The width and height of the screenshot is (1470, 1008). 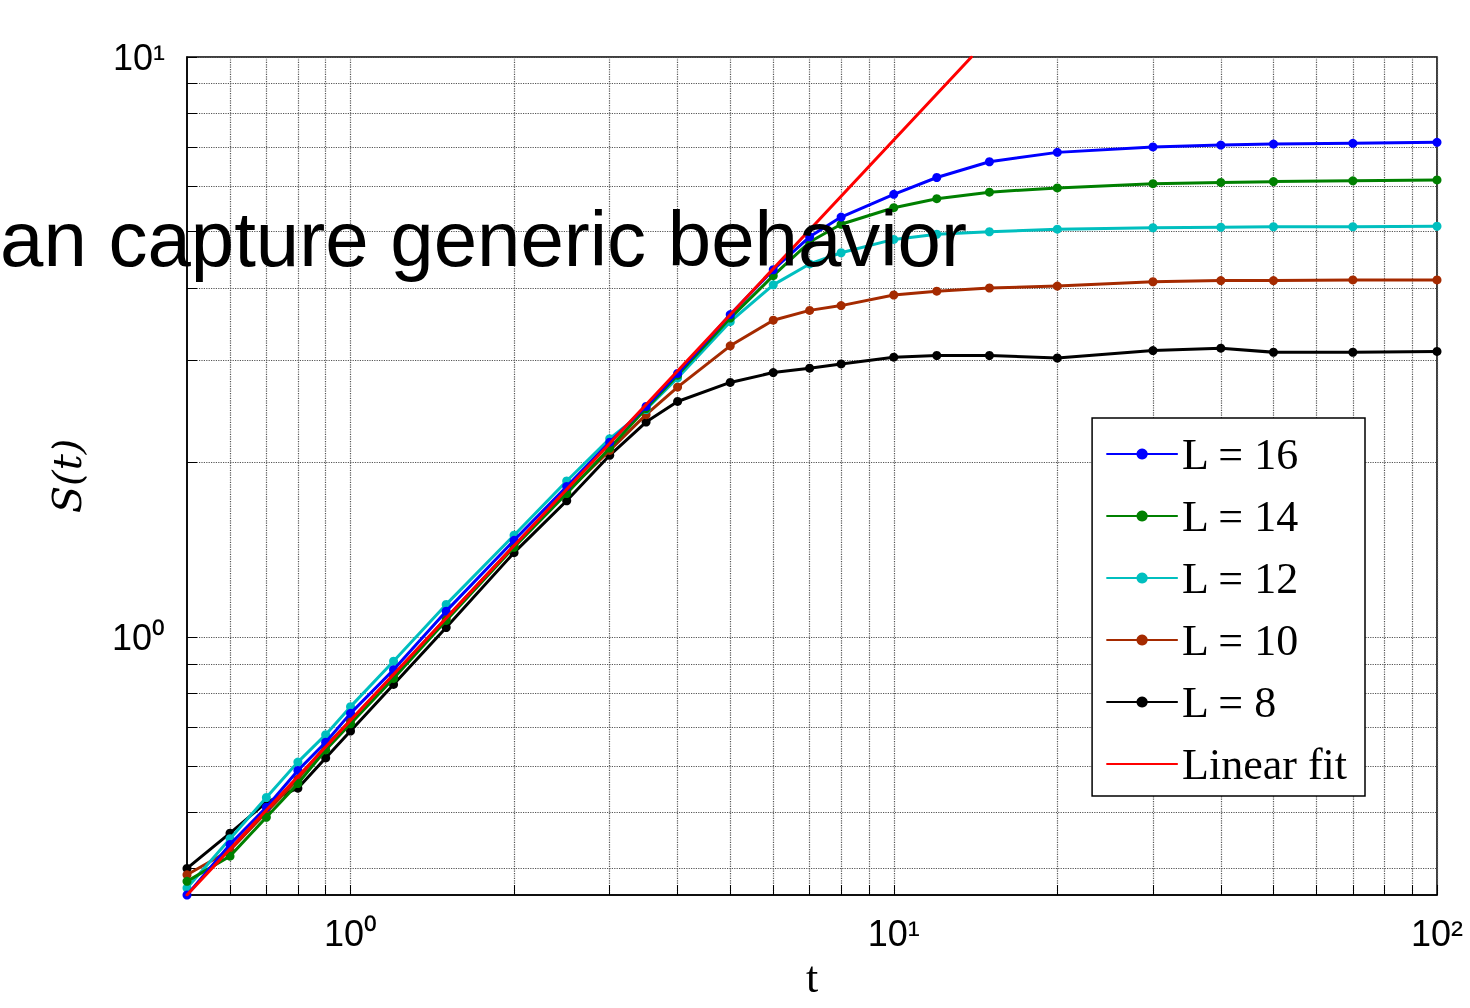 I want to click on x-tick-label: 10¹, so click(x=893, y=933).